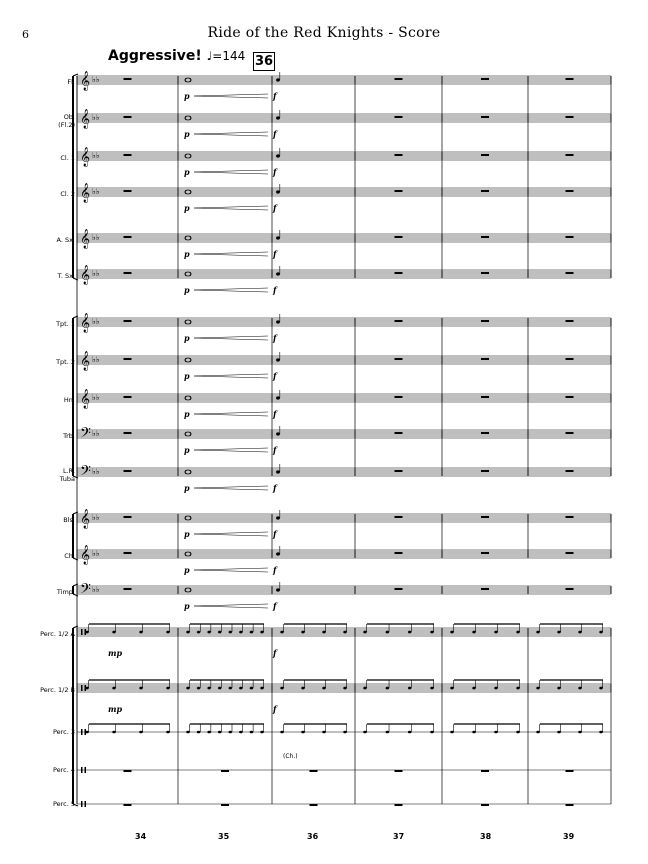  I want to click on group-bracket, so click(75, 75).